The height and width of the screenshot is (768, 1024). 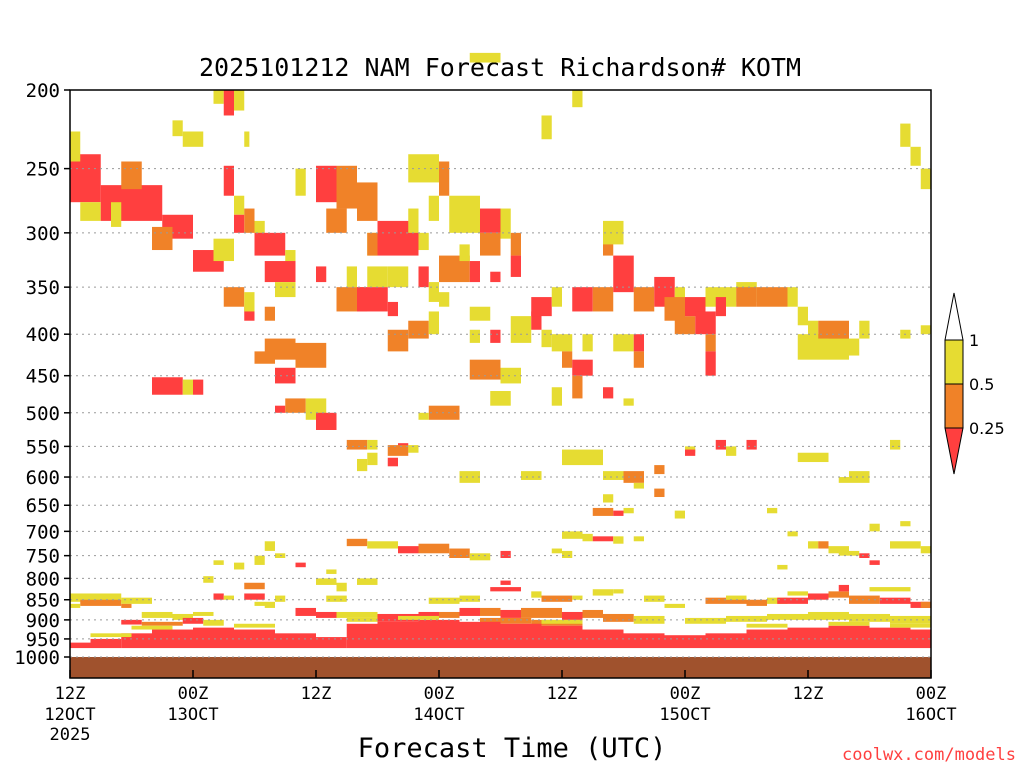 What do you see at coordinates (43, 621) in the screenshot?
I see `y-tick-label-900: 900` at bounding box center [43, 621].